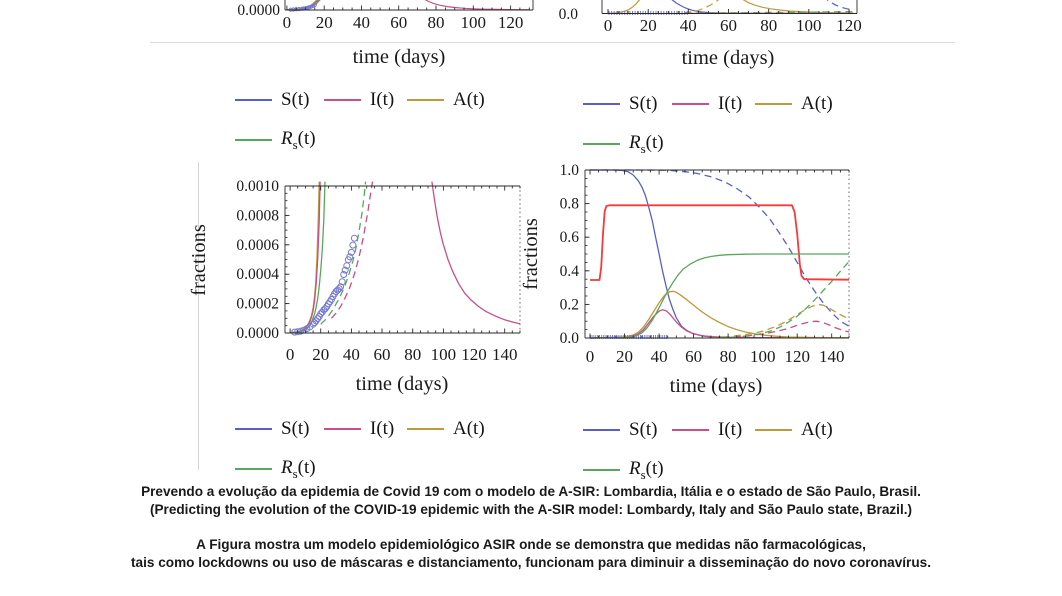  What do you see at coordinates (385, 120) in the screenshot?
I see `legend-top-left: S(t) I(t) A(t) Rs(t)` at bounding box center [385, 120].